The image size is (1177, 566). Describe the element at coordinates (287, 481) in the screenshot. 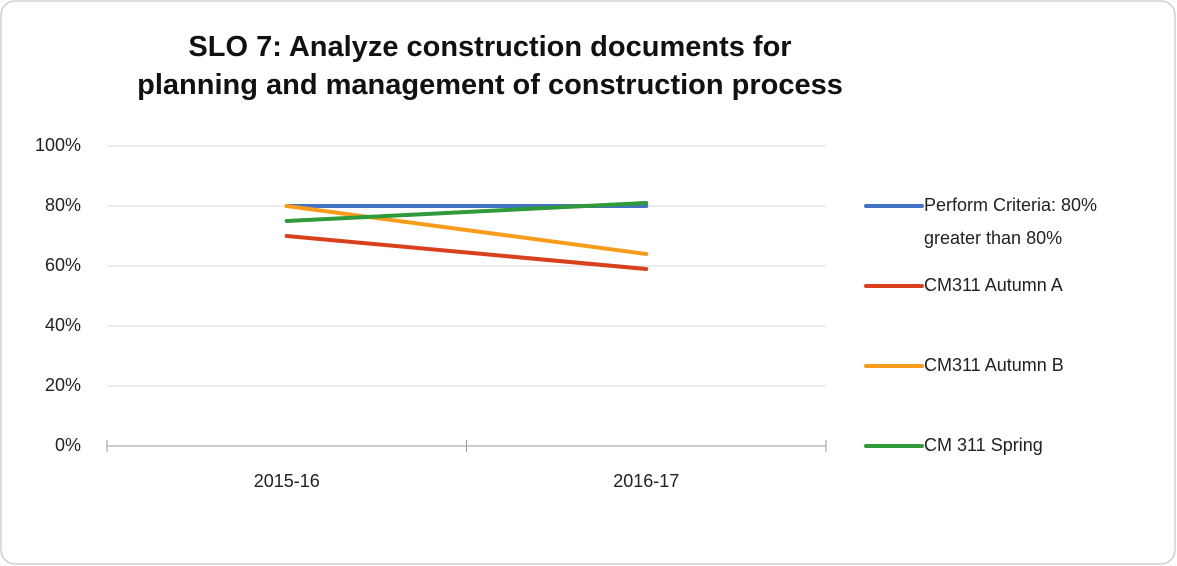

I see `x-tick-label: 2015-16` at that location.